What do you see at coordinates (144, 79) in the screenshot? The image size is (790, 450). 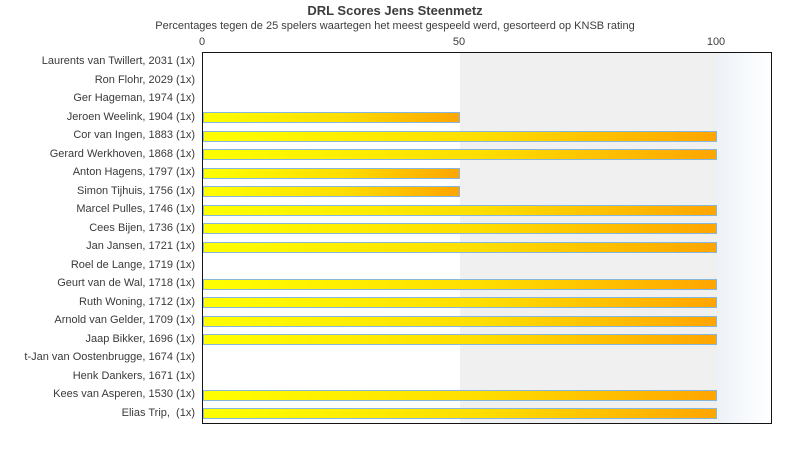 I see `category-label: Ron Flohr, 2029 (1x)` at bounding box center [144, 79].